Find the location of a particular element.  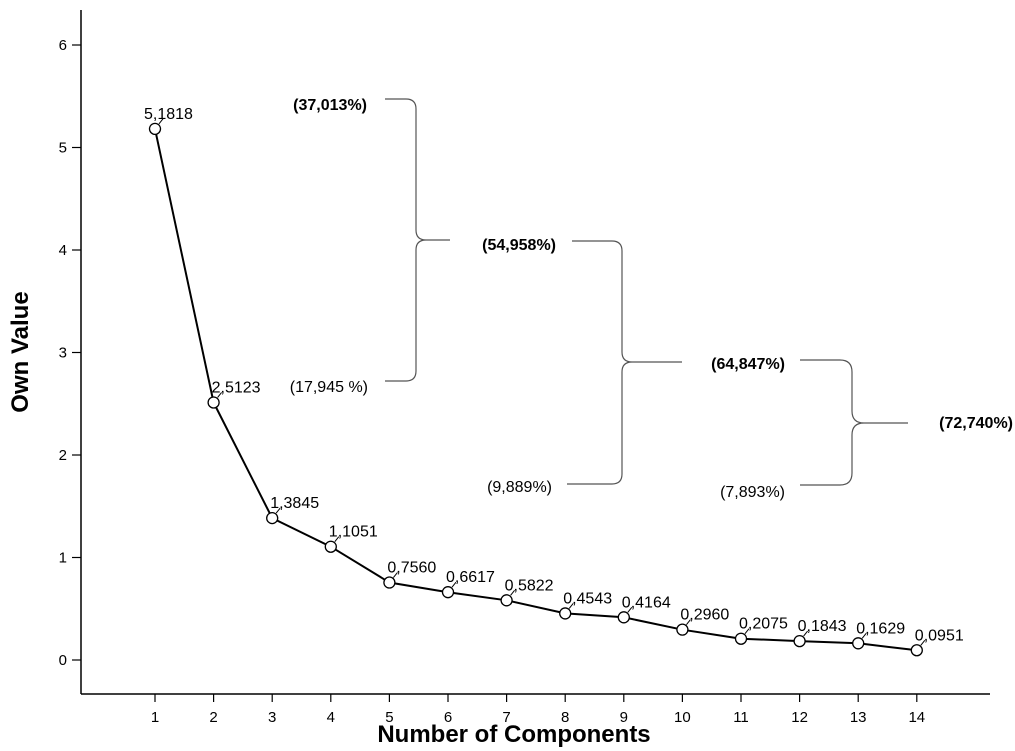

x-tick-label: 1 is located at coordinates (155, 717).